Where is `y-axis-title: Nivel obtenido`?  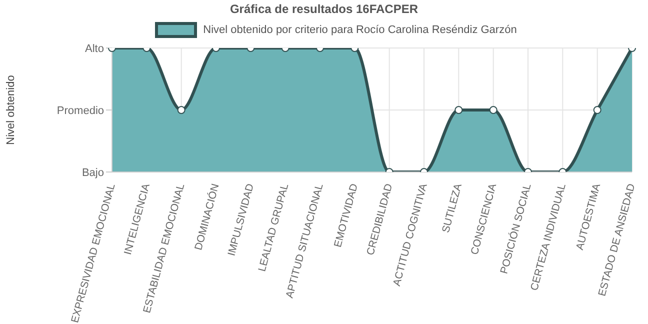 y-axis-title: Nivel obtenido is located at coordinates (10, 110).